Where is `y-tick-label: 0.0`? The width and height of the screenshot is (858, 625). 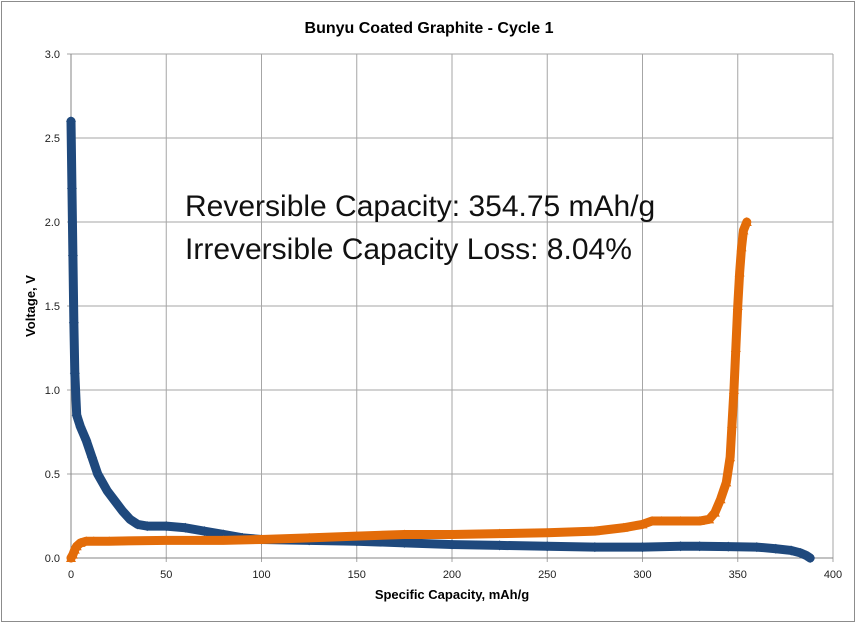
y-tick-label: 0.0 is located at coordinates (52, 559).